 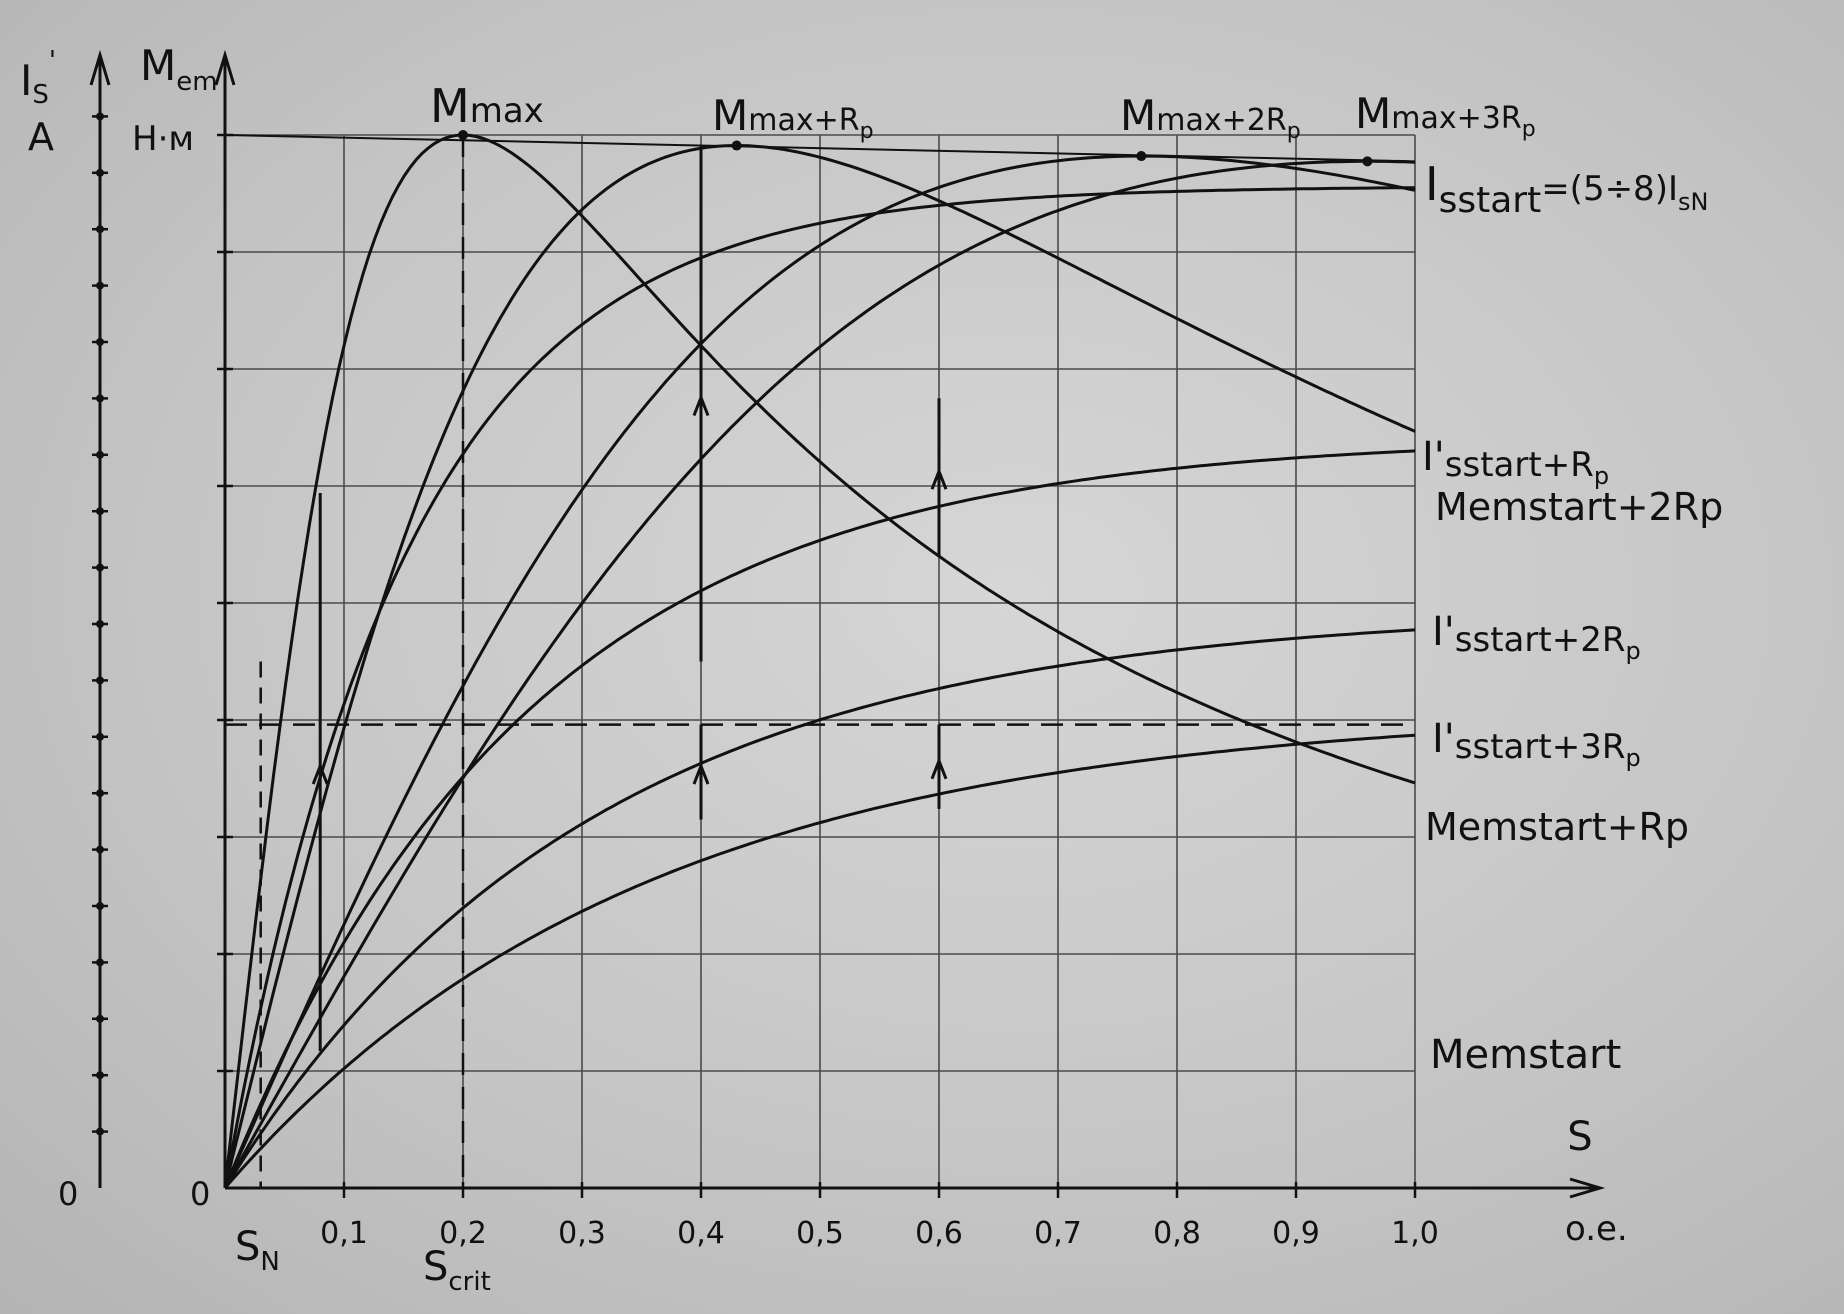 What do you see at coordinates (269, 1262) in the screenshot?
I see `s-n-label-part: N` at bounding box center [269, 1262].